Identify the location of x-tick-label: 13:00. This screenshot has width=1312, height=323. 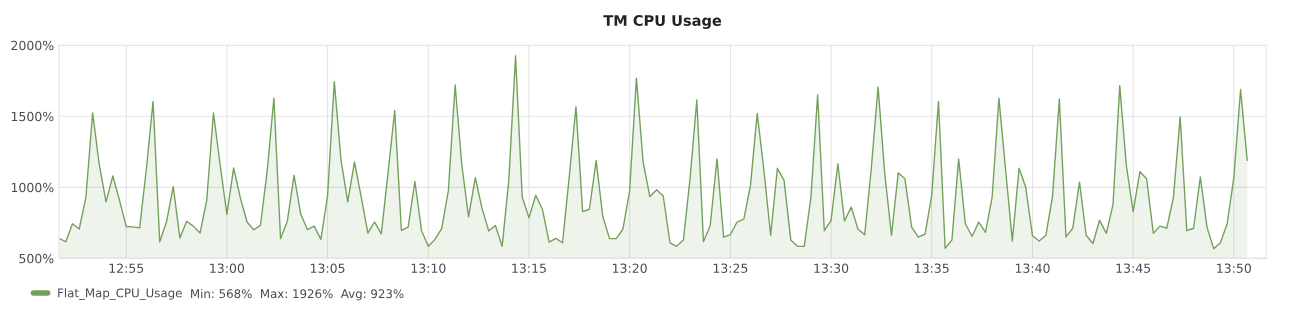
(227, 268).